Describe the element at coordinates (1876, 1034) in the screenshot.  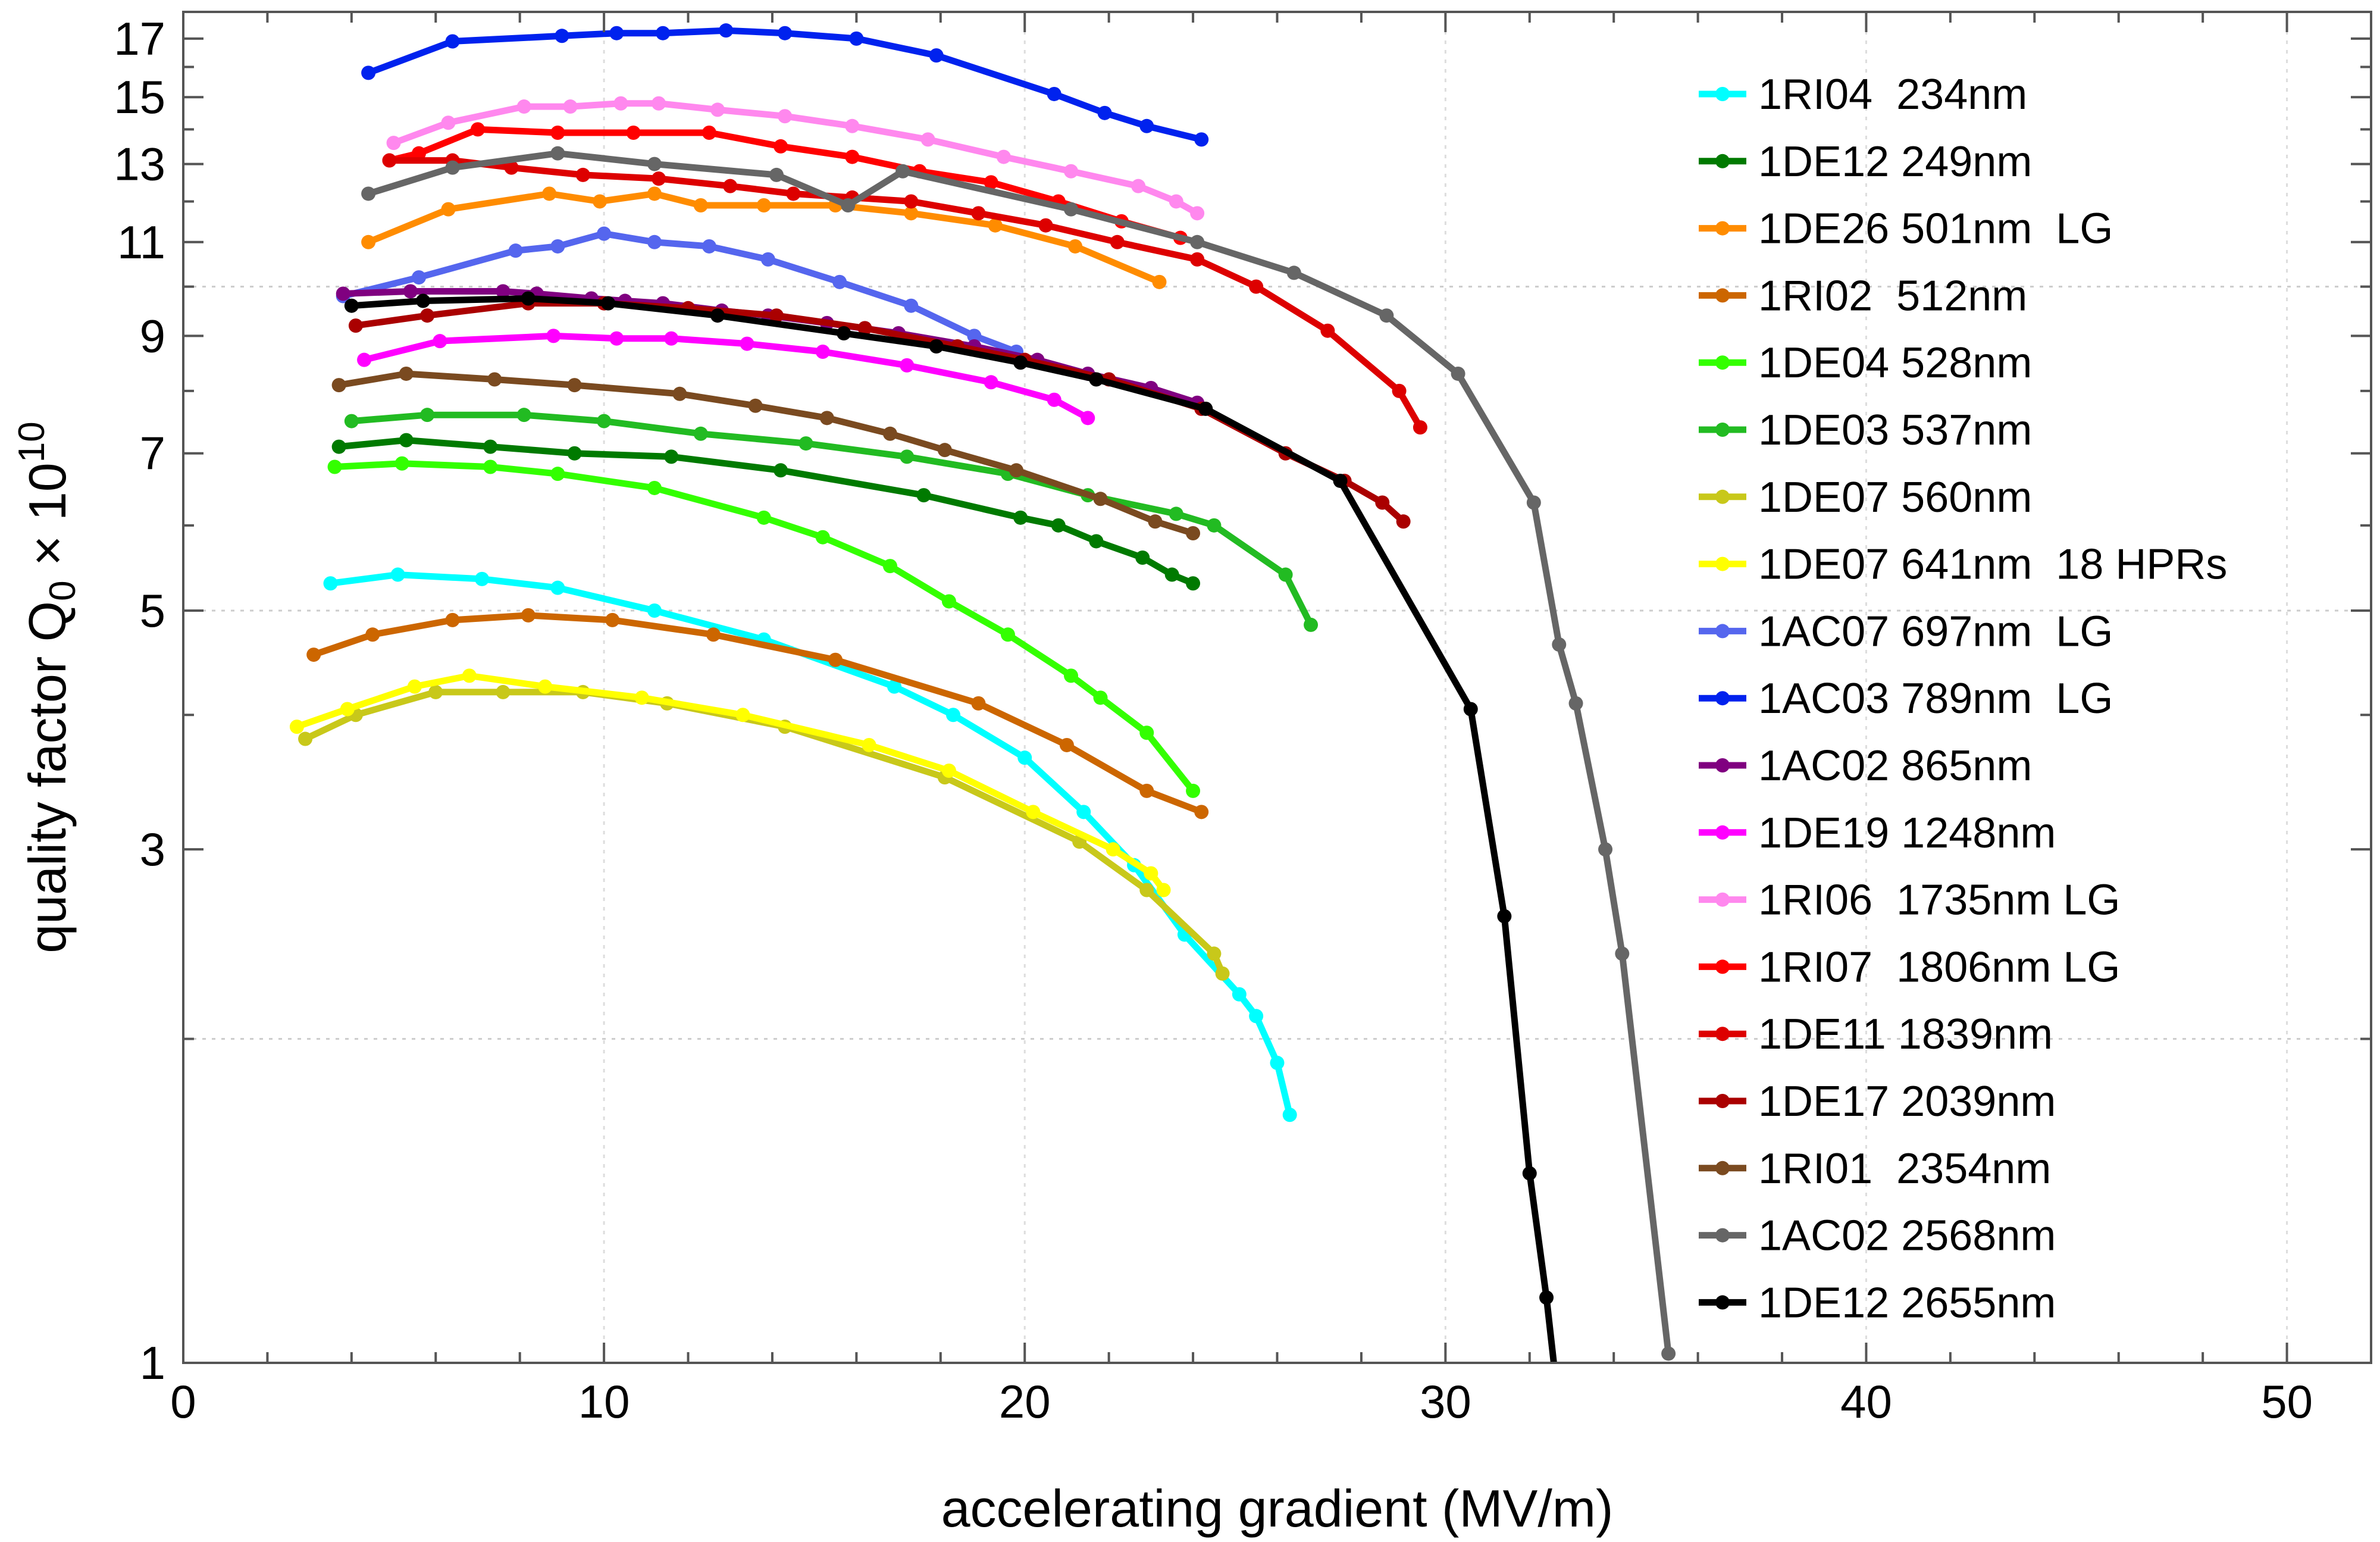
I see `legend-item: 1DE11 1839nm` at that location.